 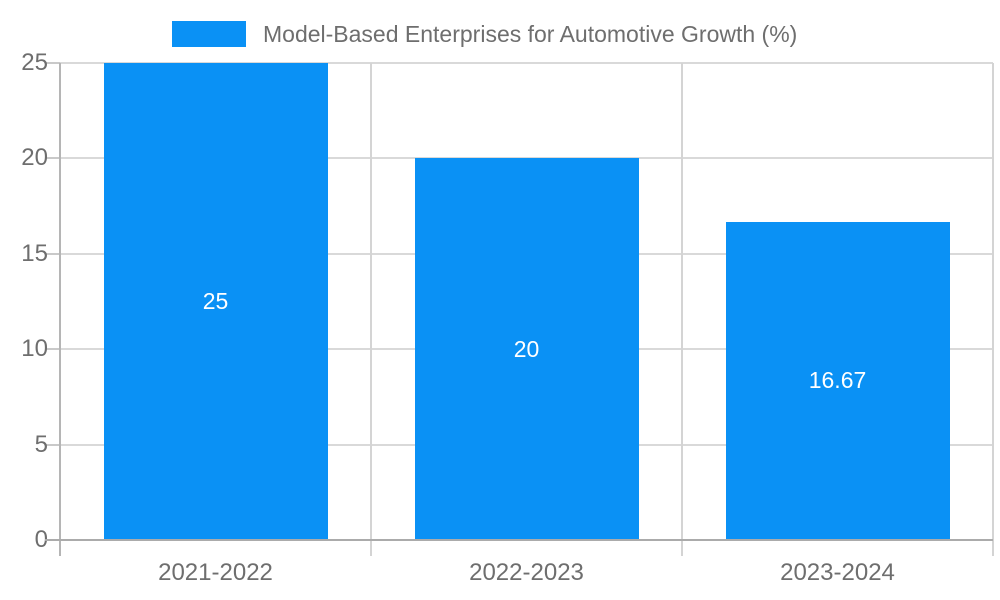 I want to click on bar-value-label: 16.67, so click(x=837, y=380).